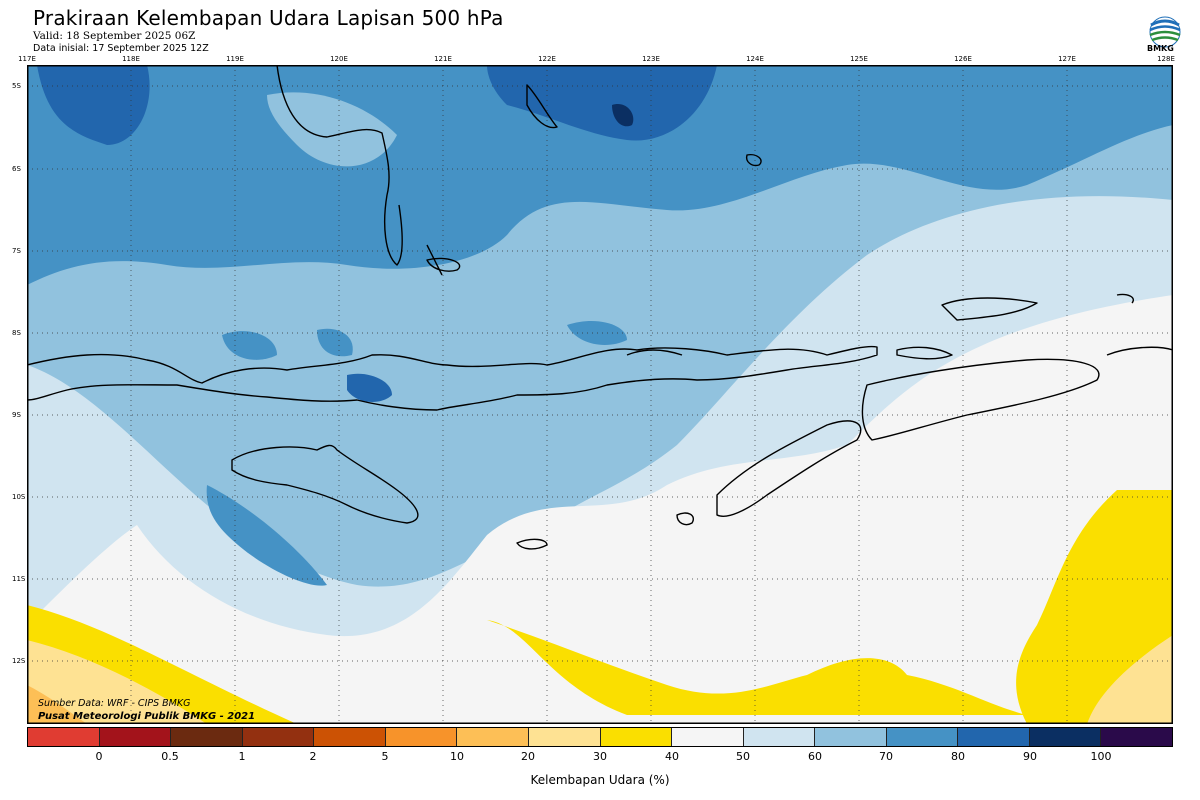 Image resolution: width=1200 pixels, height=800 pixels. What do you see at coordinates (147, 716) in the screenshot?
I see `source-credit: Pusat Meteorologi Publik BMKG - 2021` at bounding box center [147, 716].